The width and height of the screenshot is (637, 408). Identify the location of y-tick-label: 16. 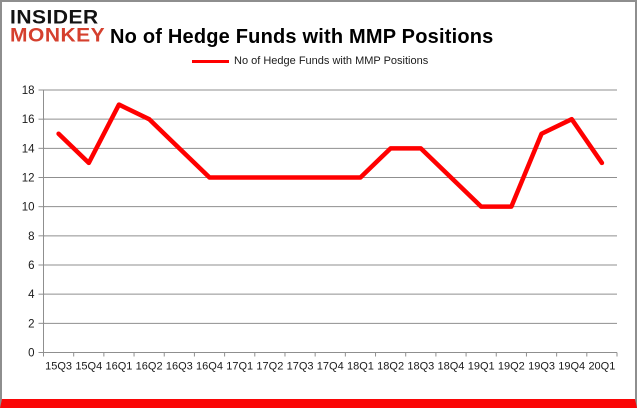
(28, 120).